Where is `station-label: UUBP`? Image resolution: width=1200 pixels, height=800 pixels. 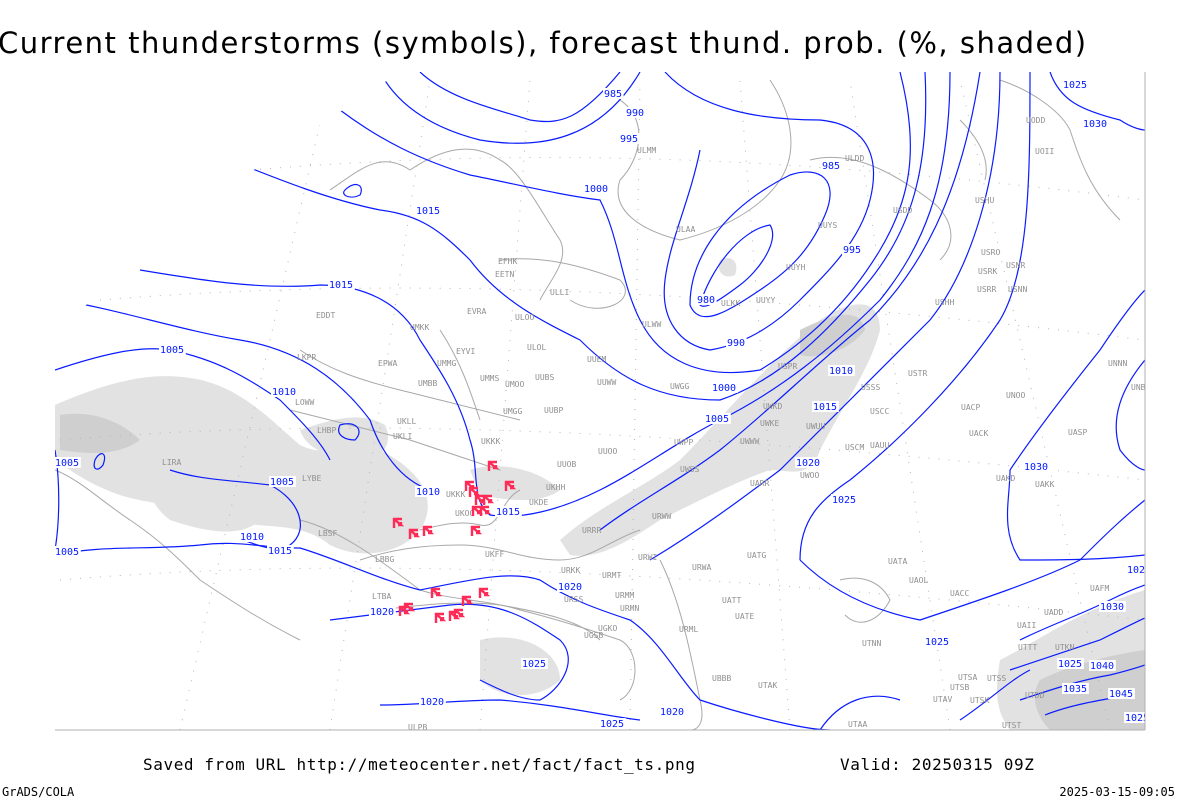
station-label: UUBP is located at coordinates (553, 410).